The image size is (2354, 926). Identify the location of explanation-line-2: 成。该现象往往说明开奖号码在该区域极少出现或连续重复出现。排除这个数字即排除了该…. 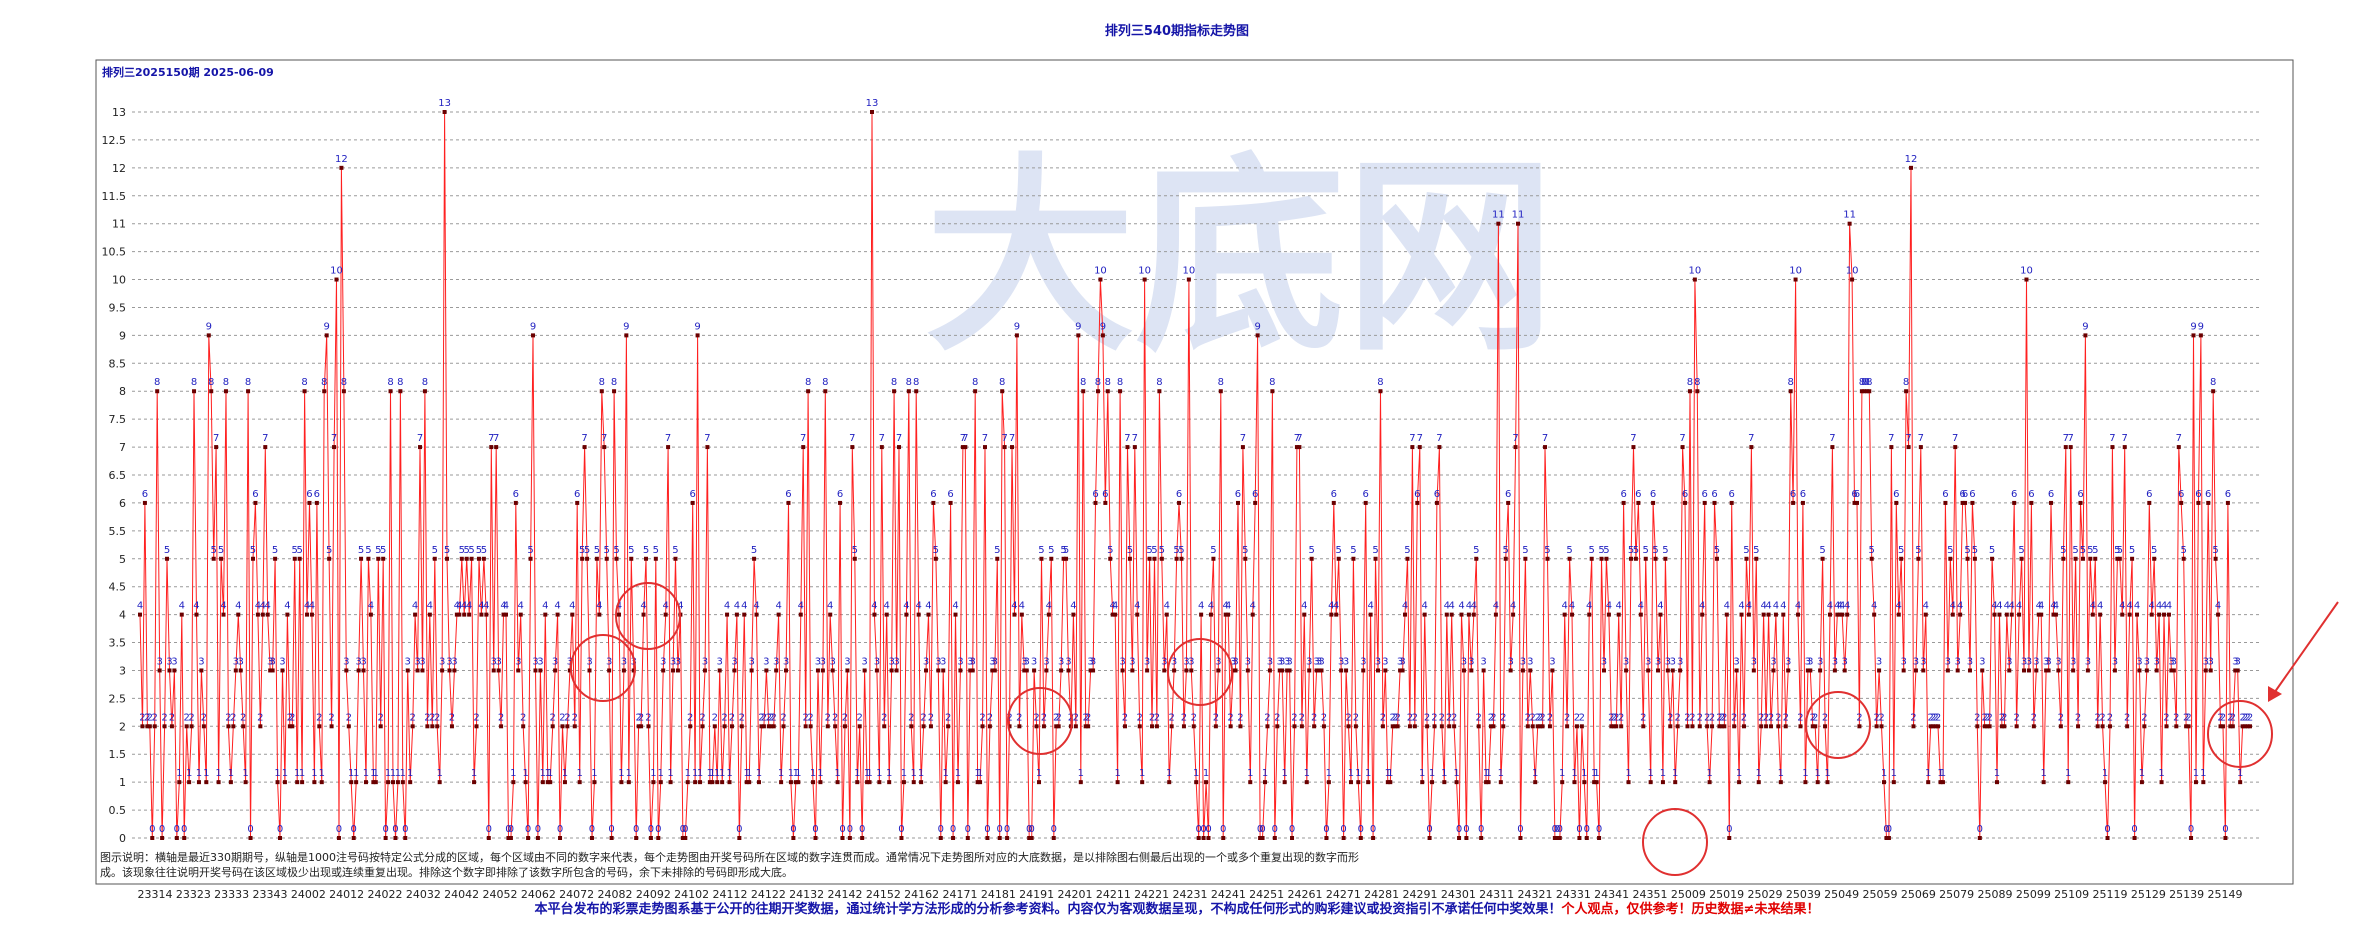
(446, 872).